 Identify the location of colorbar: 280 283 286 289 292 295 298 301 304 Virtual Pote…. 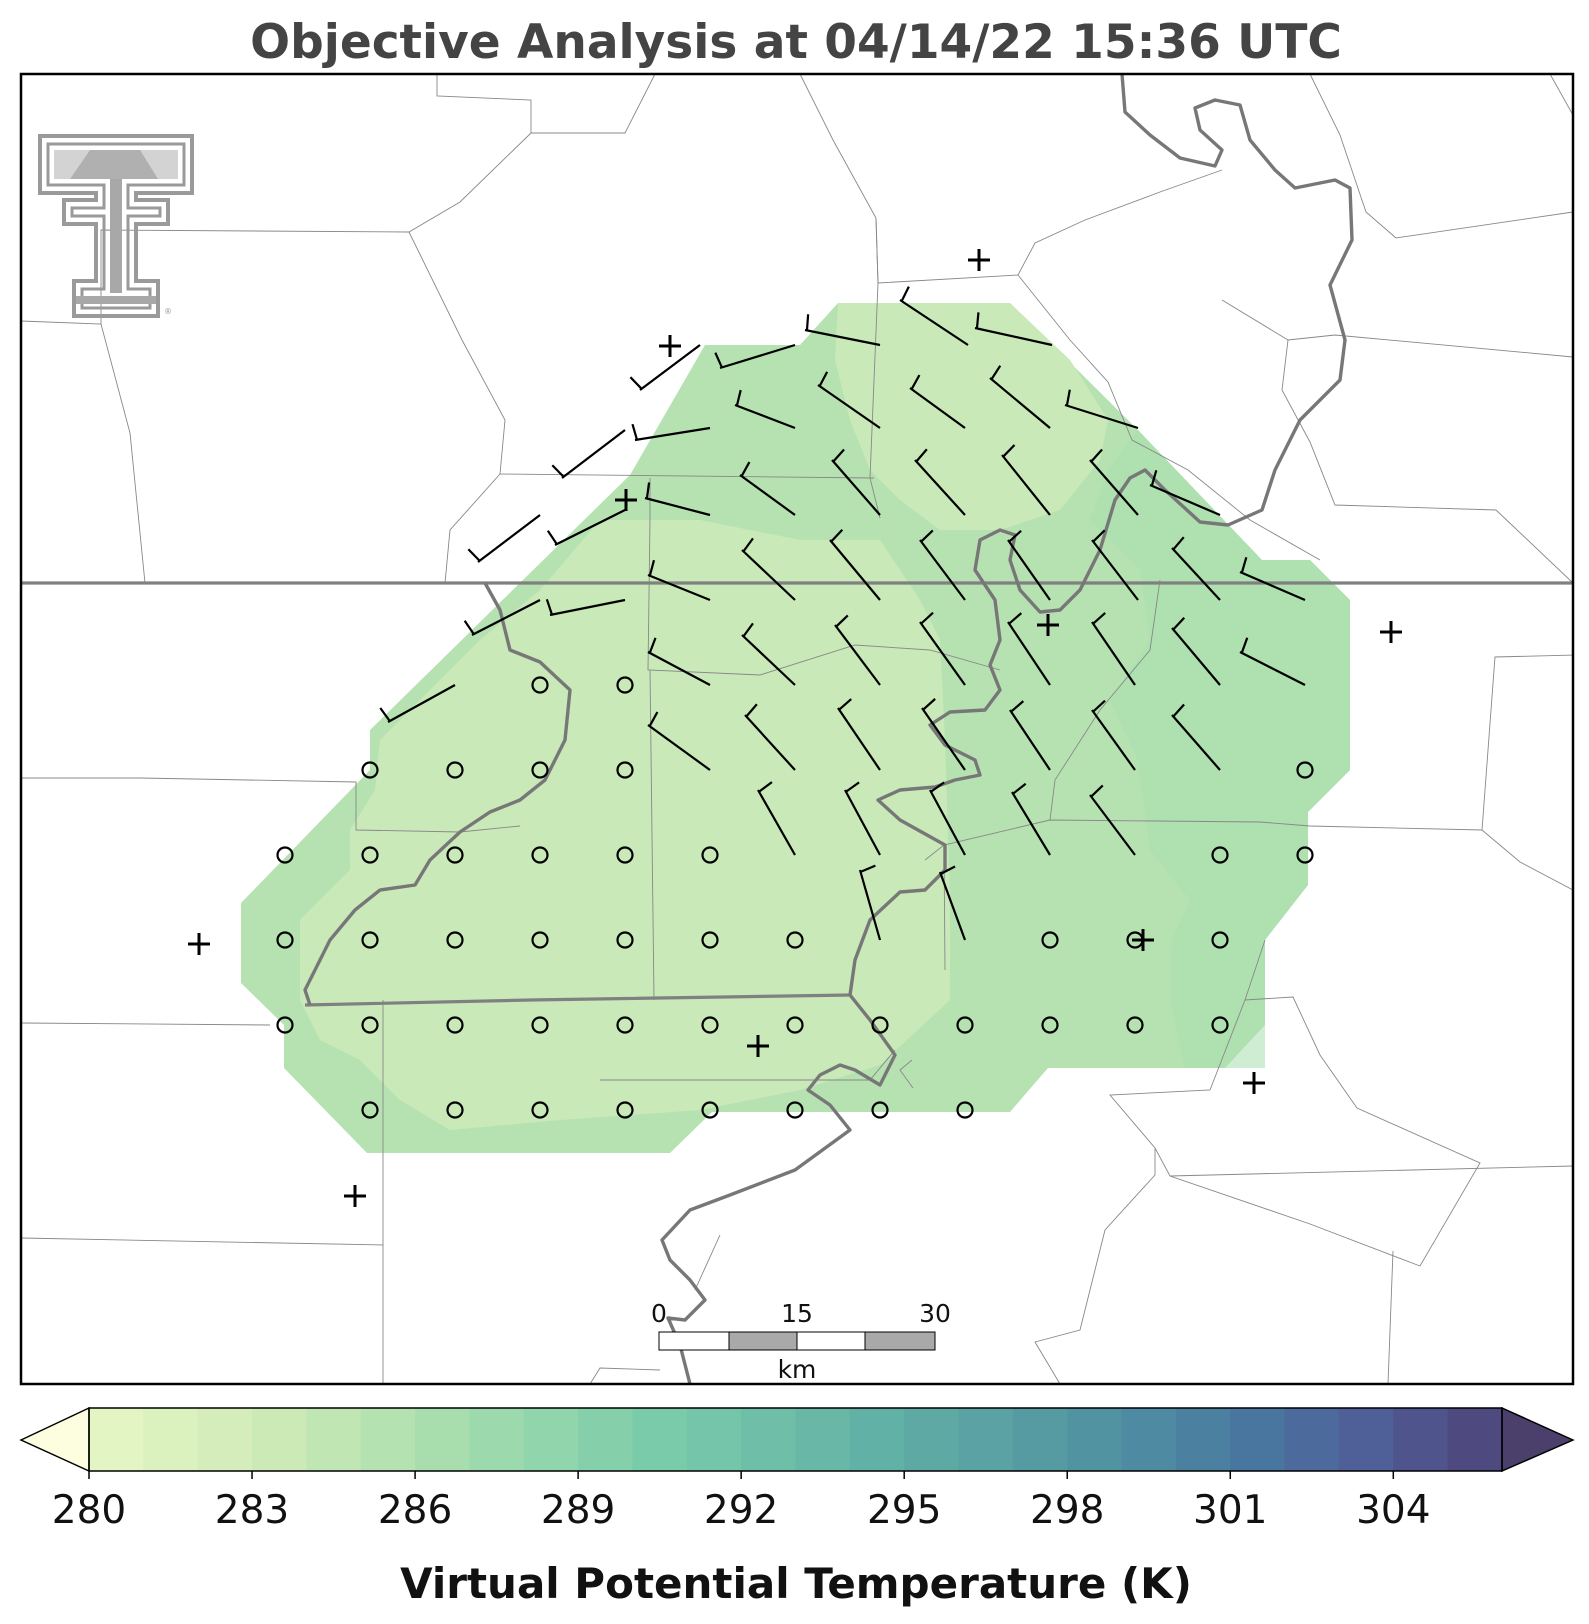
(797, 1507).